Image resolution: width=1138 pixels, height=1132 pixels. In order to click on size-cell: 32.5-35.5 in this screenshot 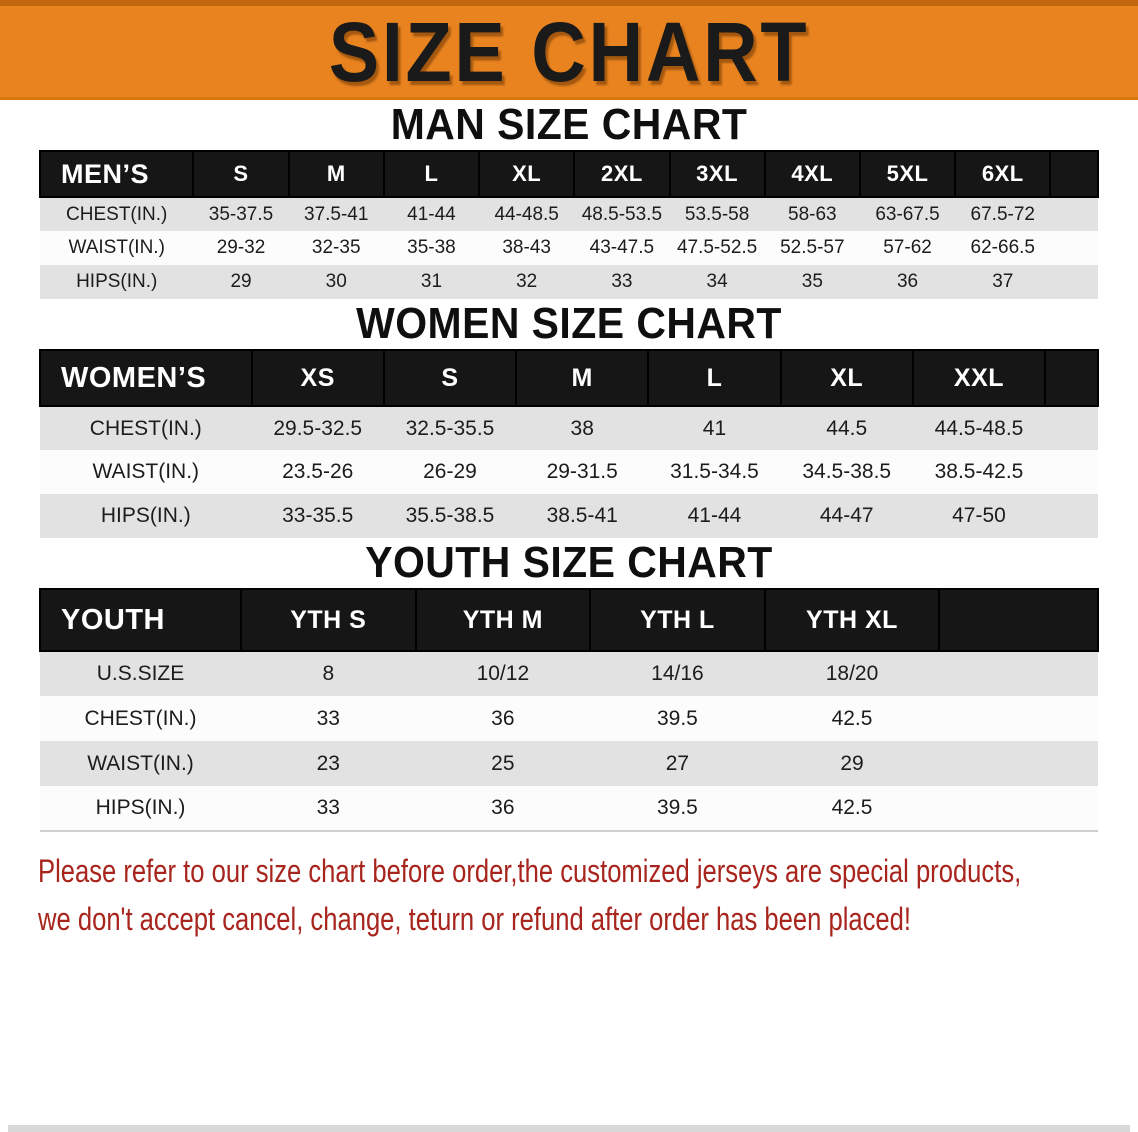, I will do `click(450, 428)`.